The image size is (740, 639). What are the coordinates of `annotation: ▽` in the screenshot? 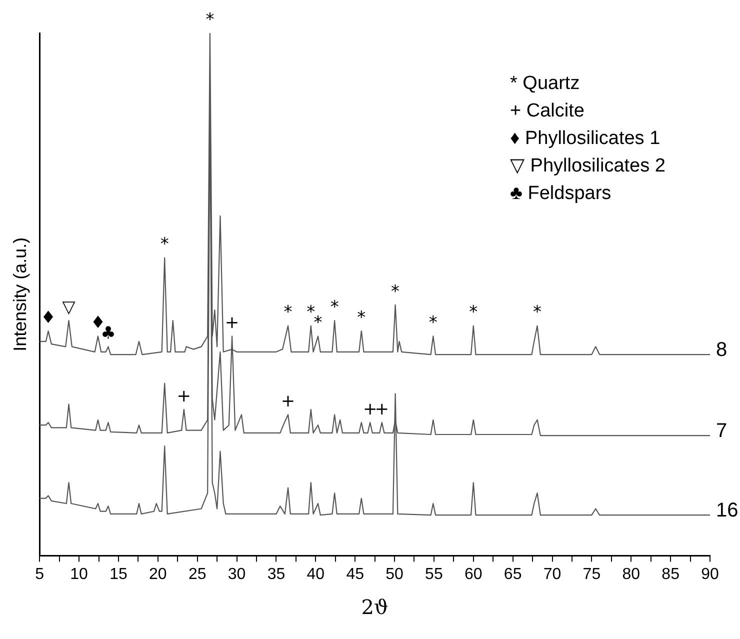 It's located at (69, 307).